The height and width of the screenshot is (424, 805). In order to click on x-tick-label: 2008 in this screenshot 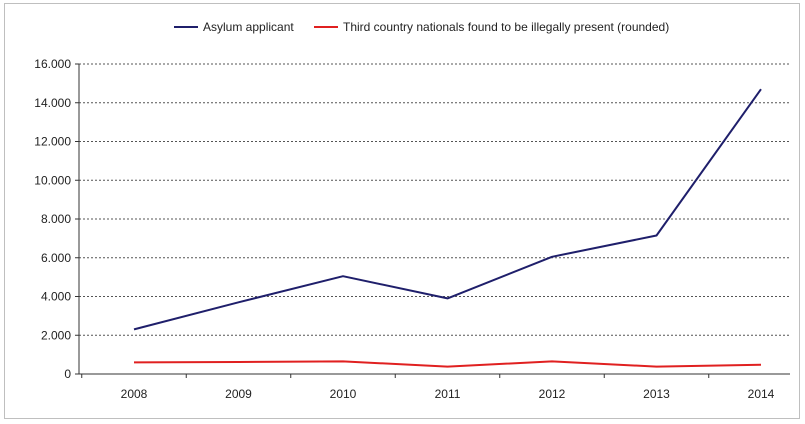, I will do `click(134, 394)`.